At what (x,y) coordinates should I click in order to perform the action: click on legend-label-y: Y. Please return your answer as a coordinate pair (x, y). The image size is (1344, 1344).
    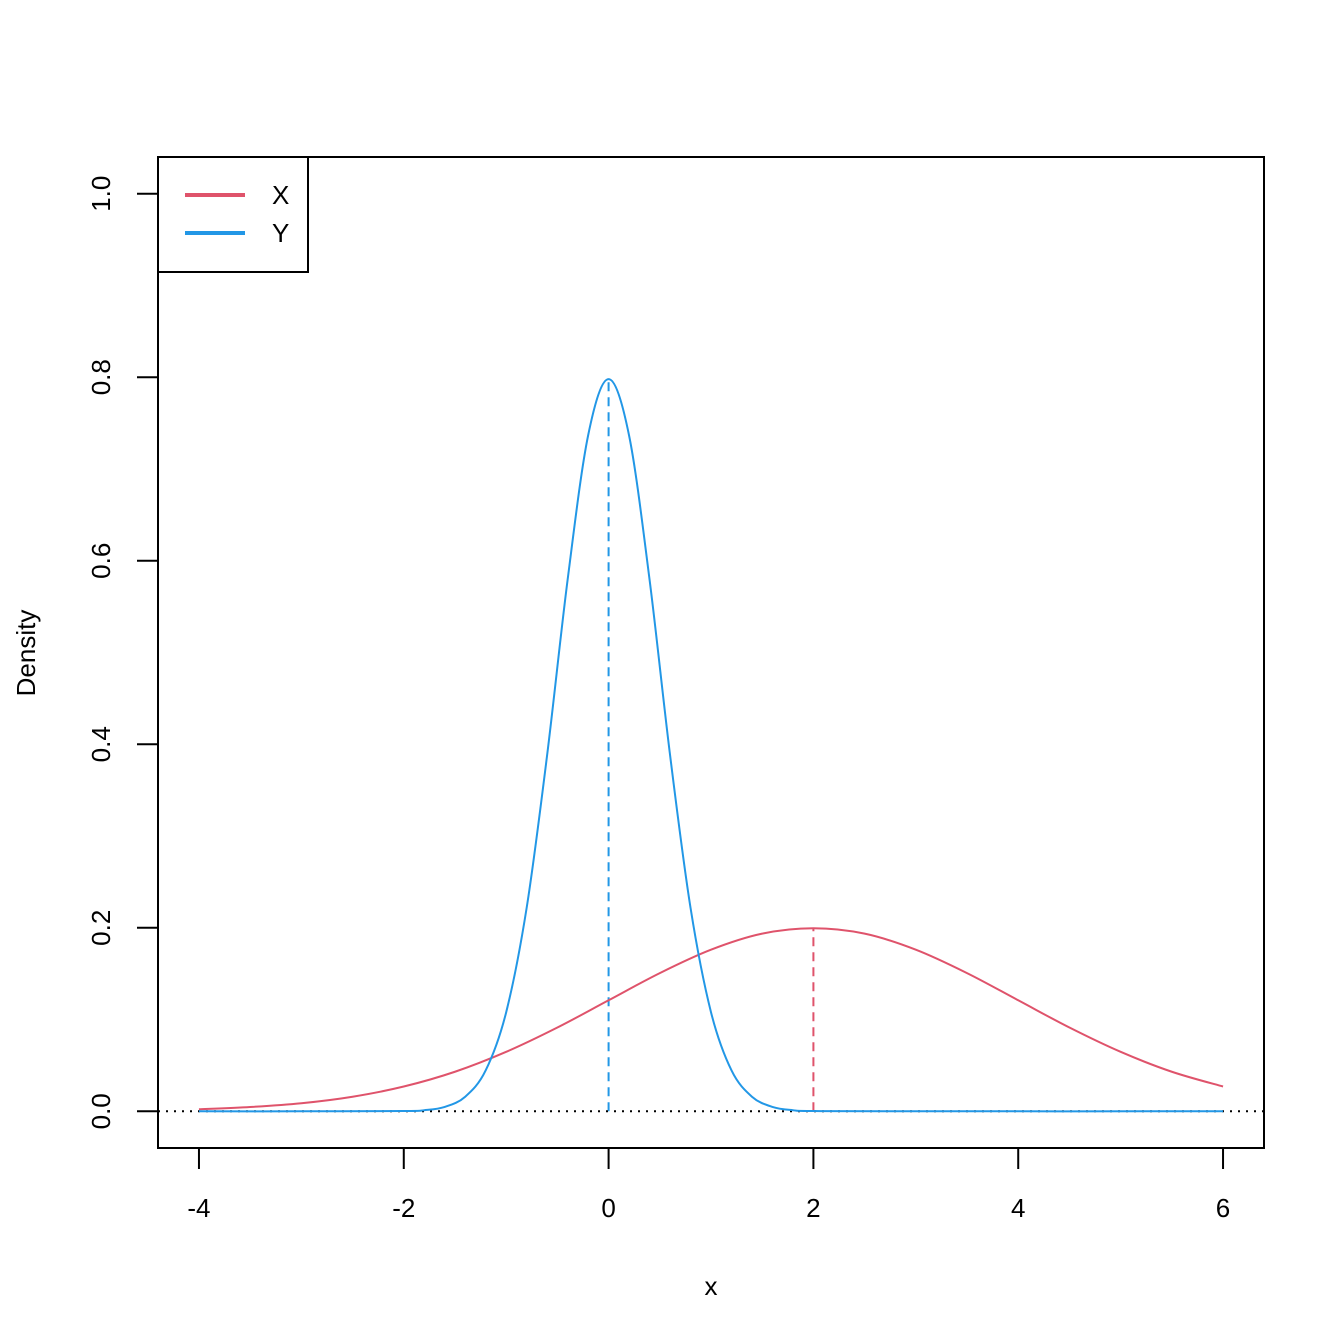
    Looking at the image, I should click on (280, 233).